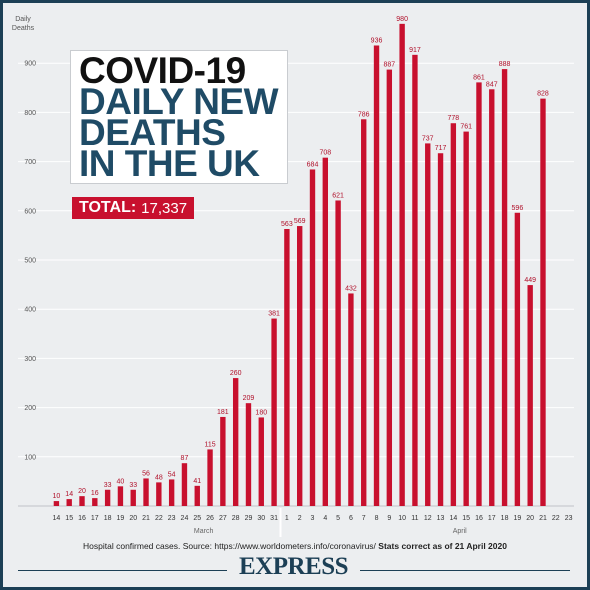 This screenshot has height=590, width=590. I want to click on x-tick-label: 19, so click(121, 518).